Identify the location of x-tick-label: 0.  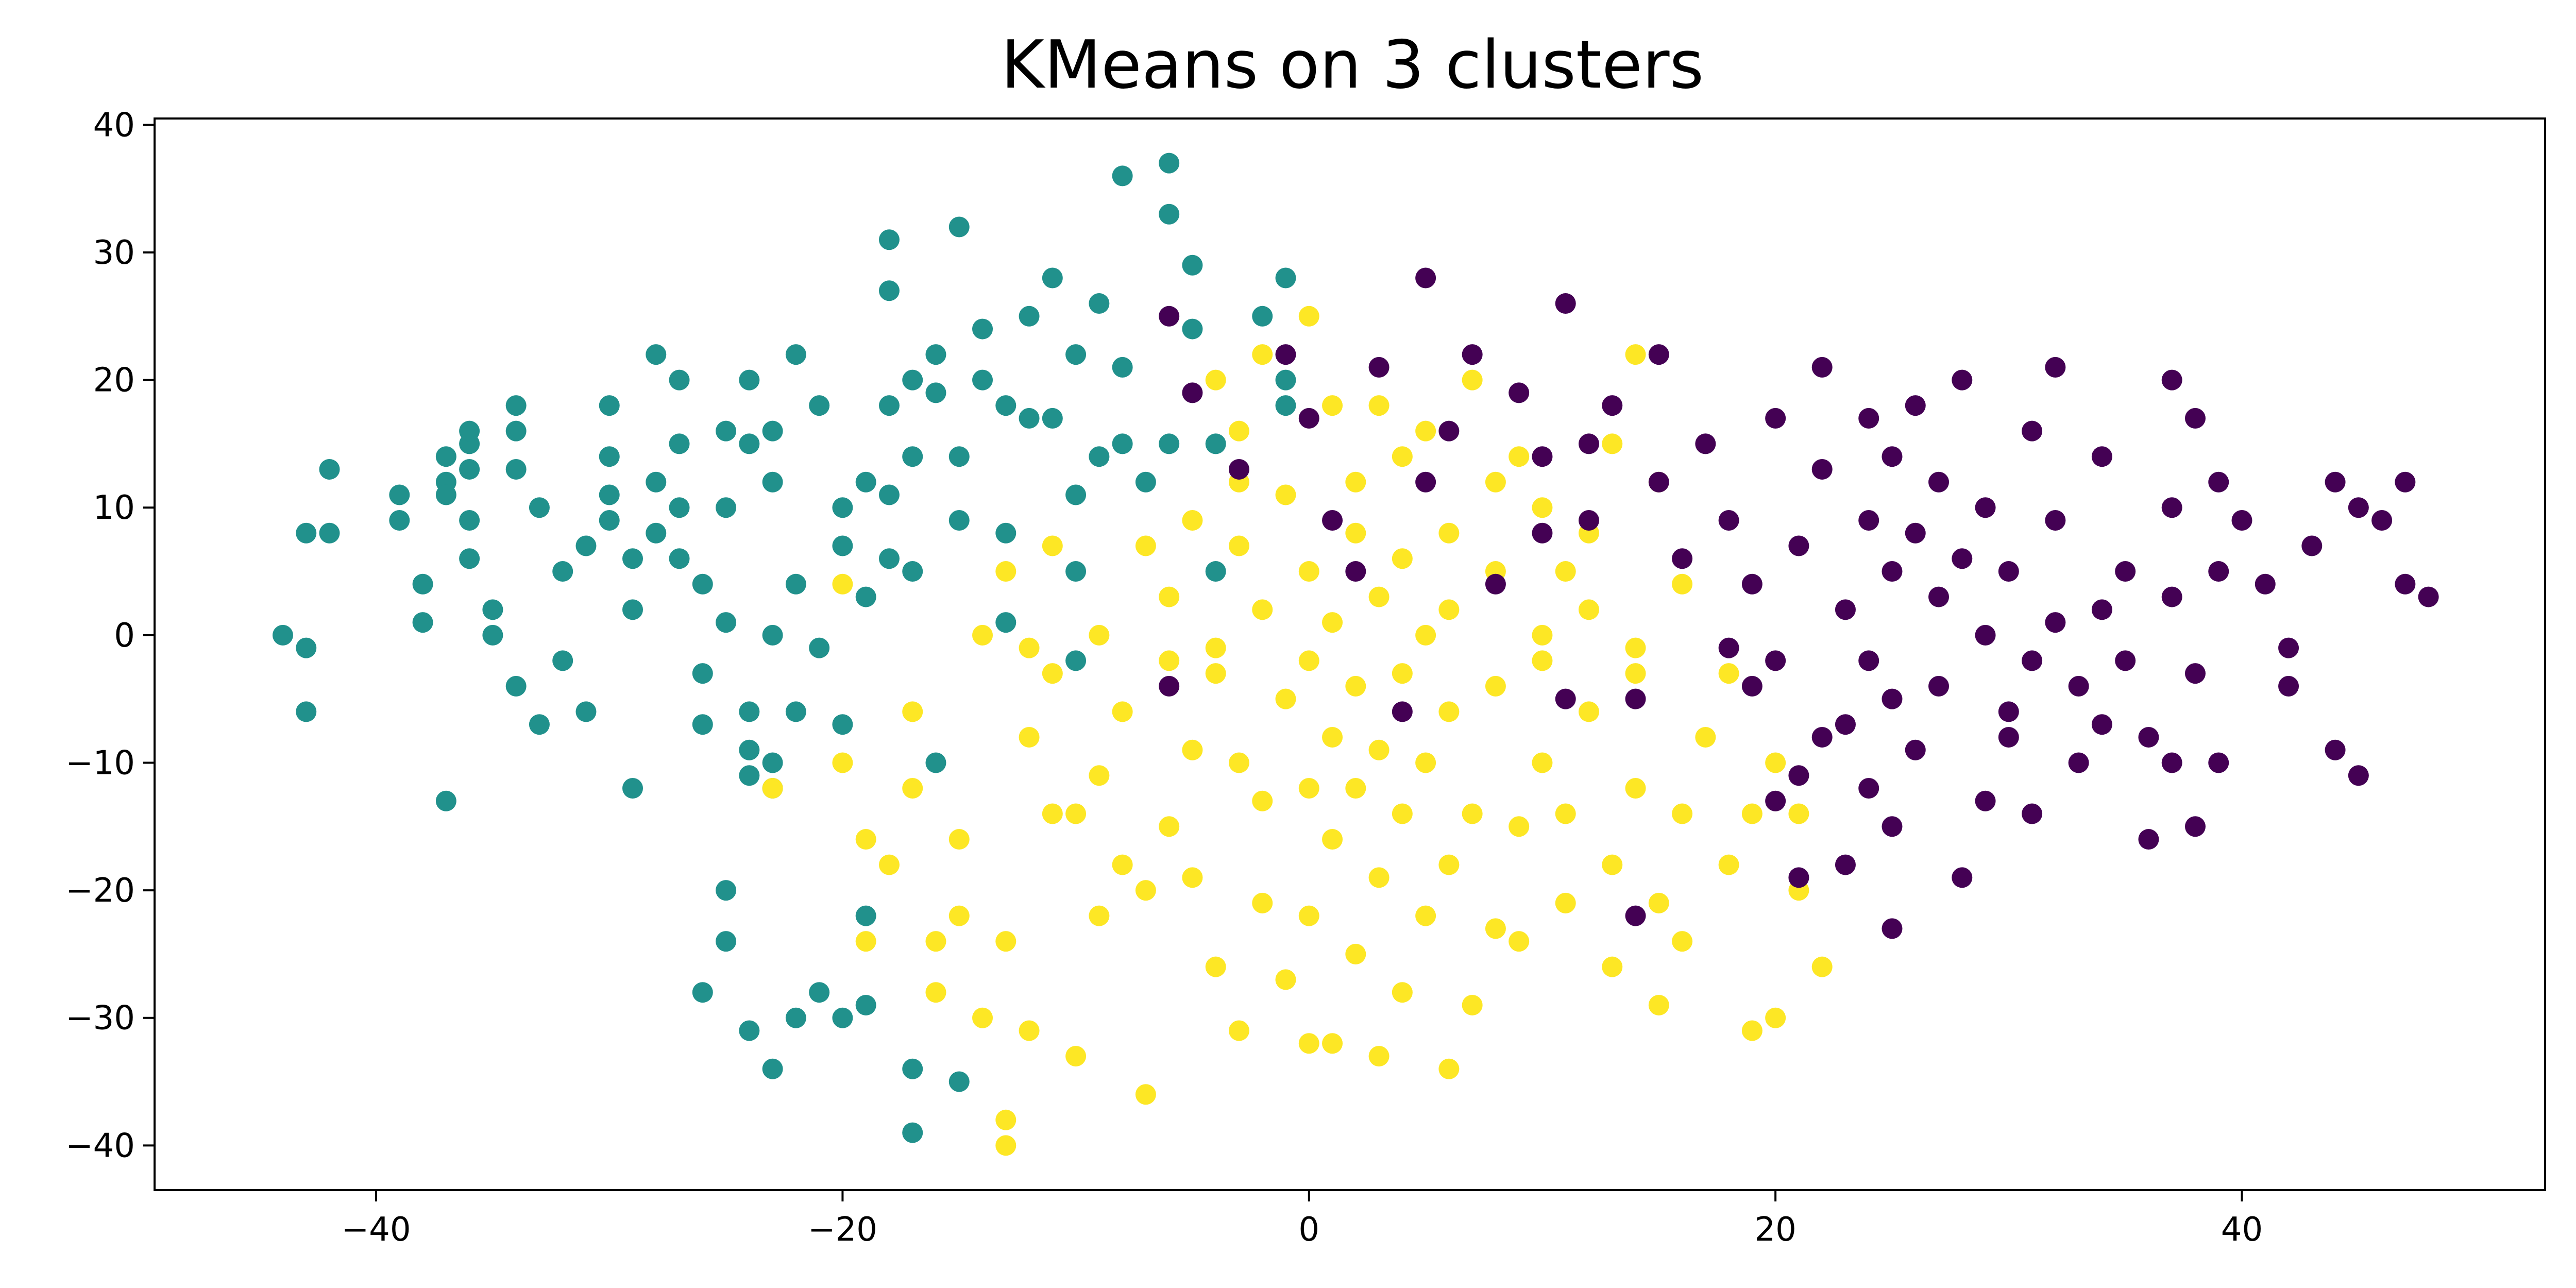
(1308, 1230).